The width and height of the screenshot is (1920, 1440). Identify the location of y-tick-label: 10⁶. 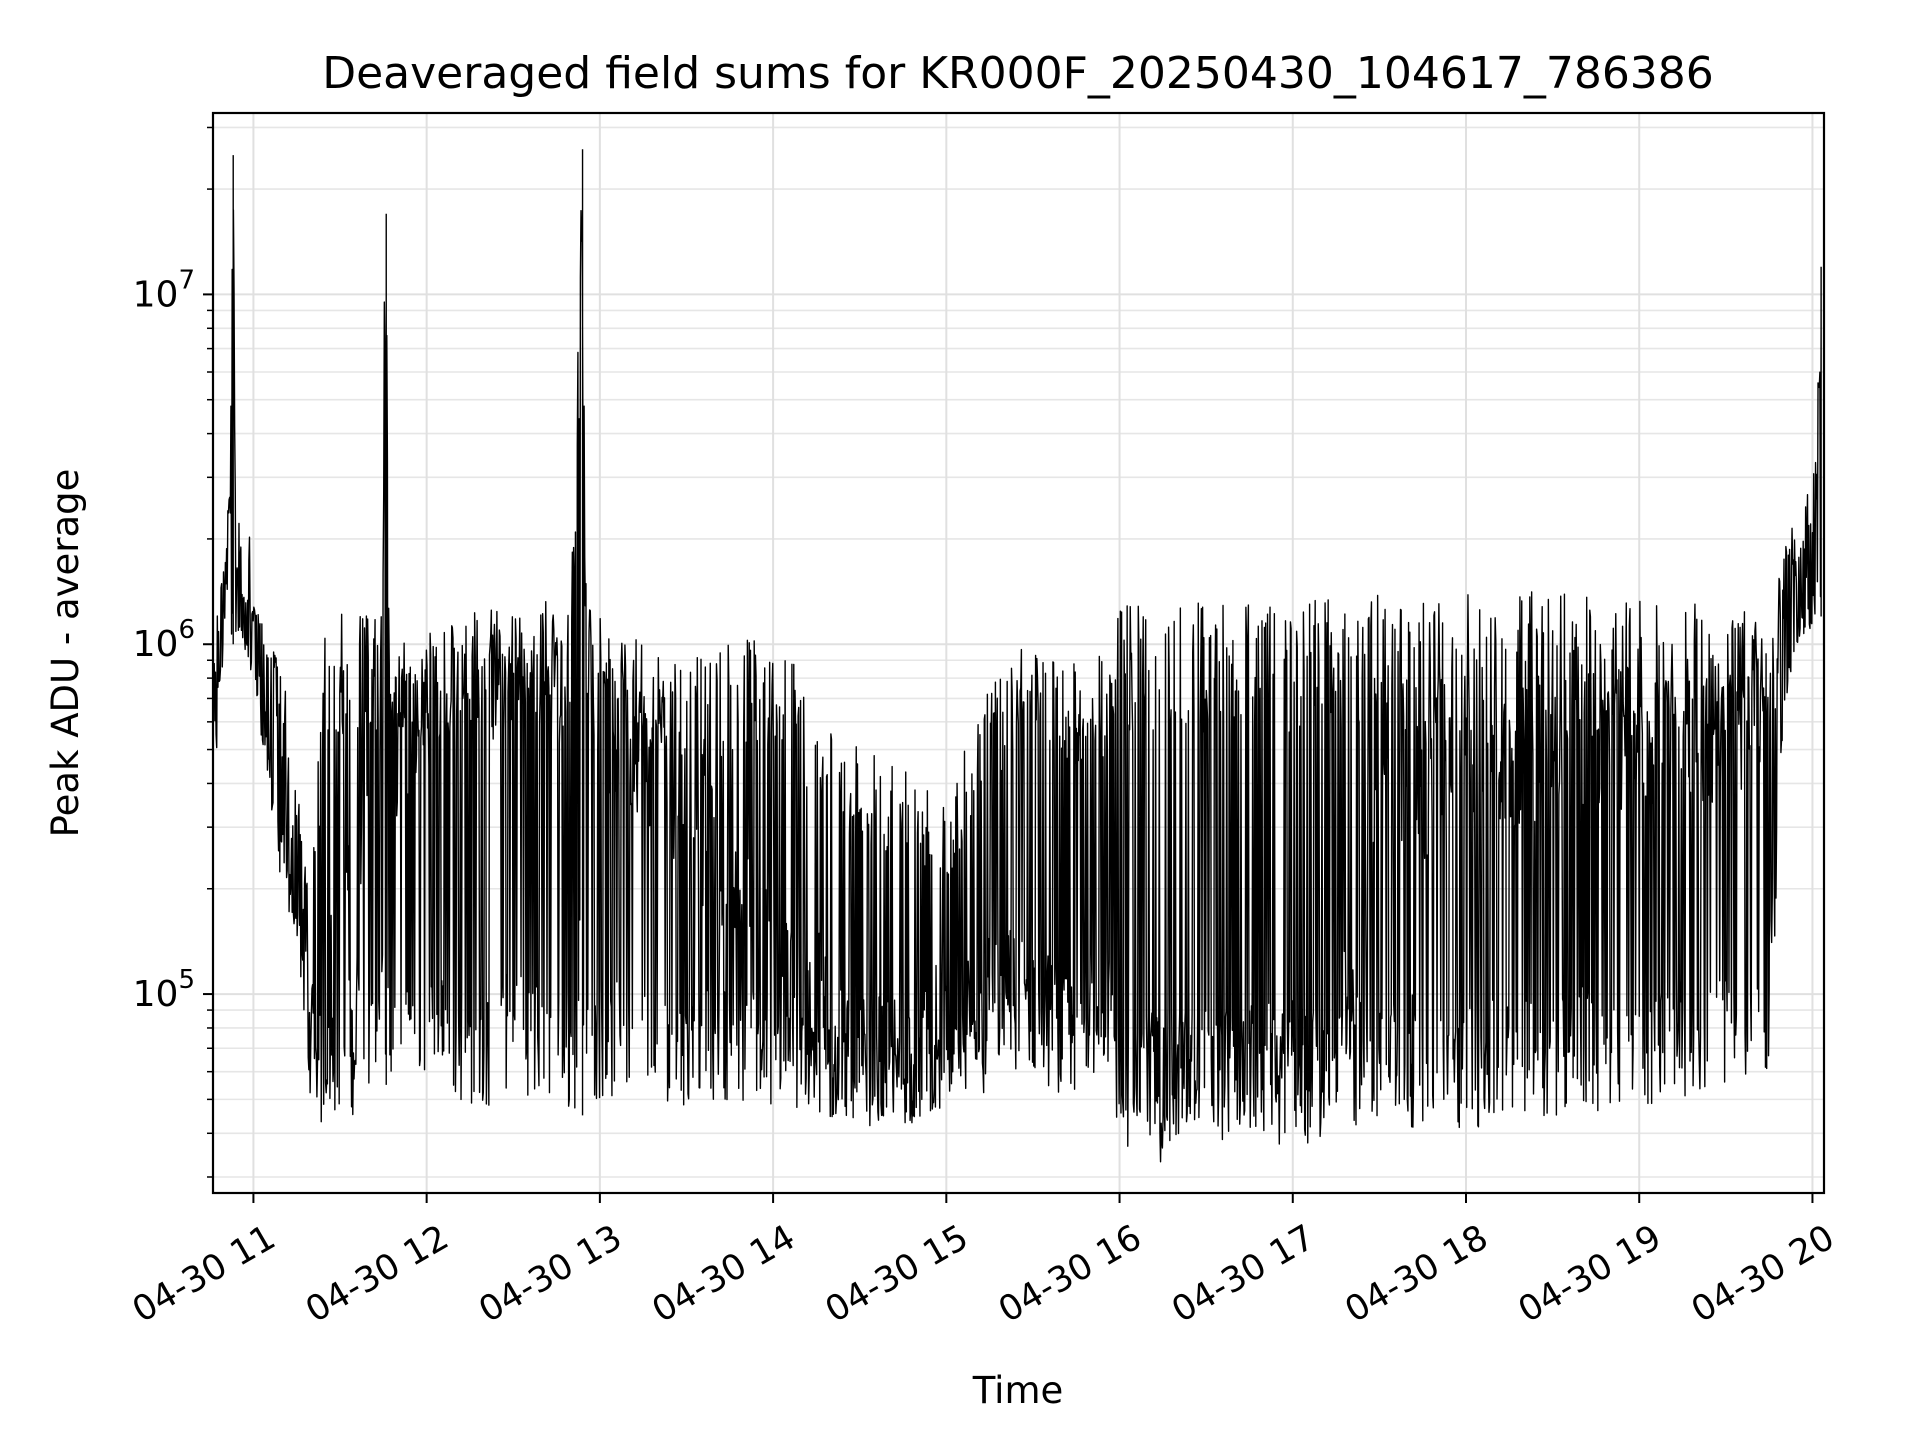
(164, 640).